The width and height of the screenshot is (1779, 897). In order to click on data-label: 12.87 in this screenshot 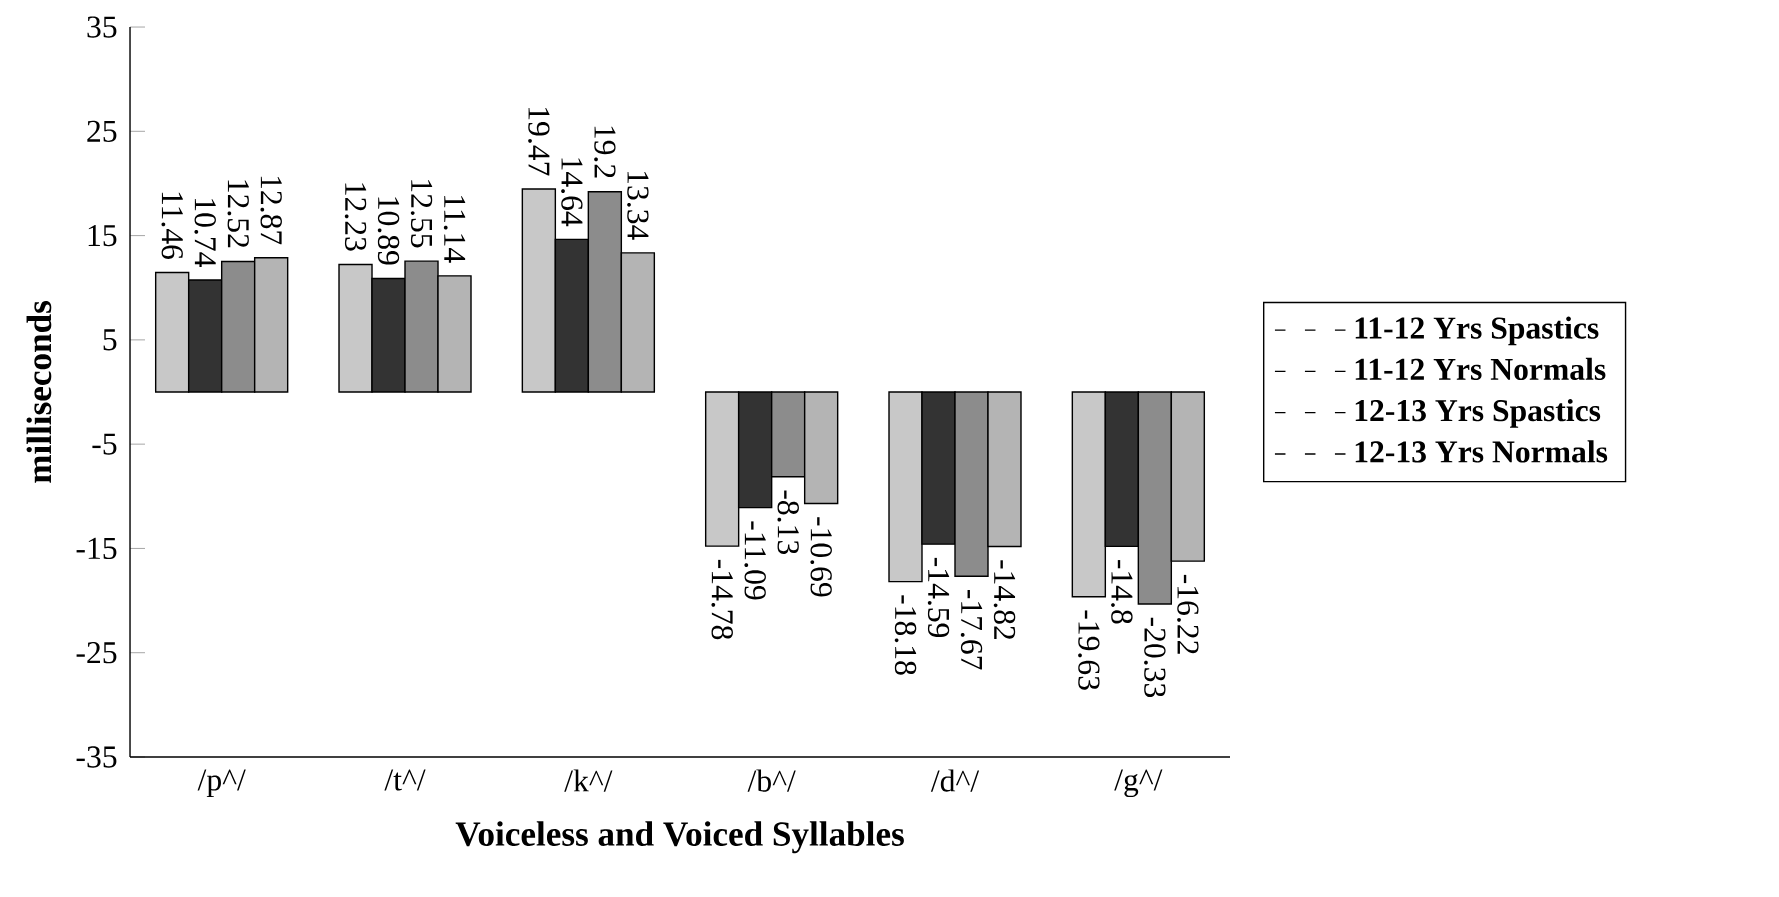, I will do `click(271, 210)`.